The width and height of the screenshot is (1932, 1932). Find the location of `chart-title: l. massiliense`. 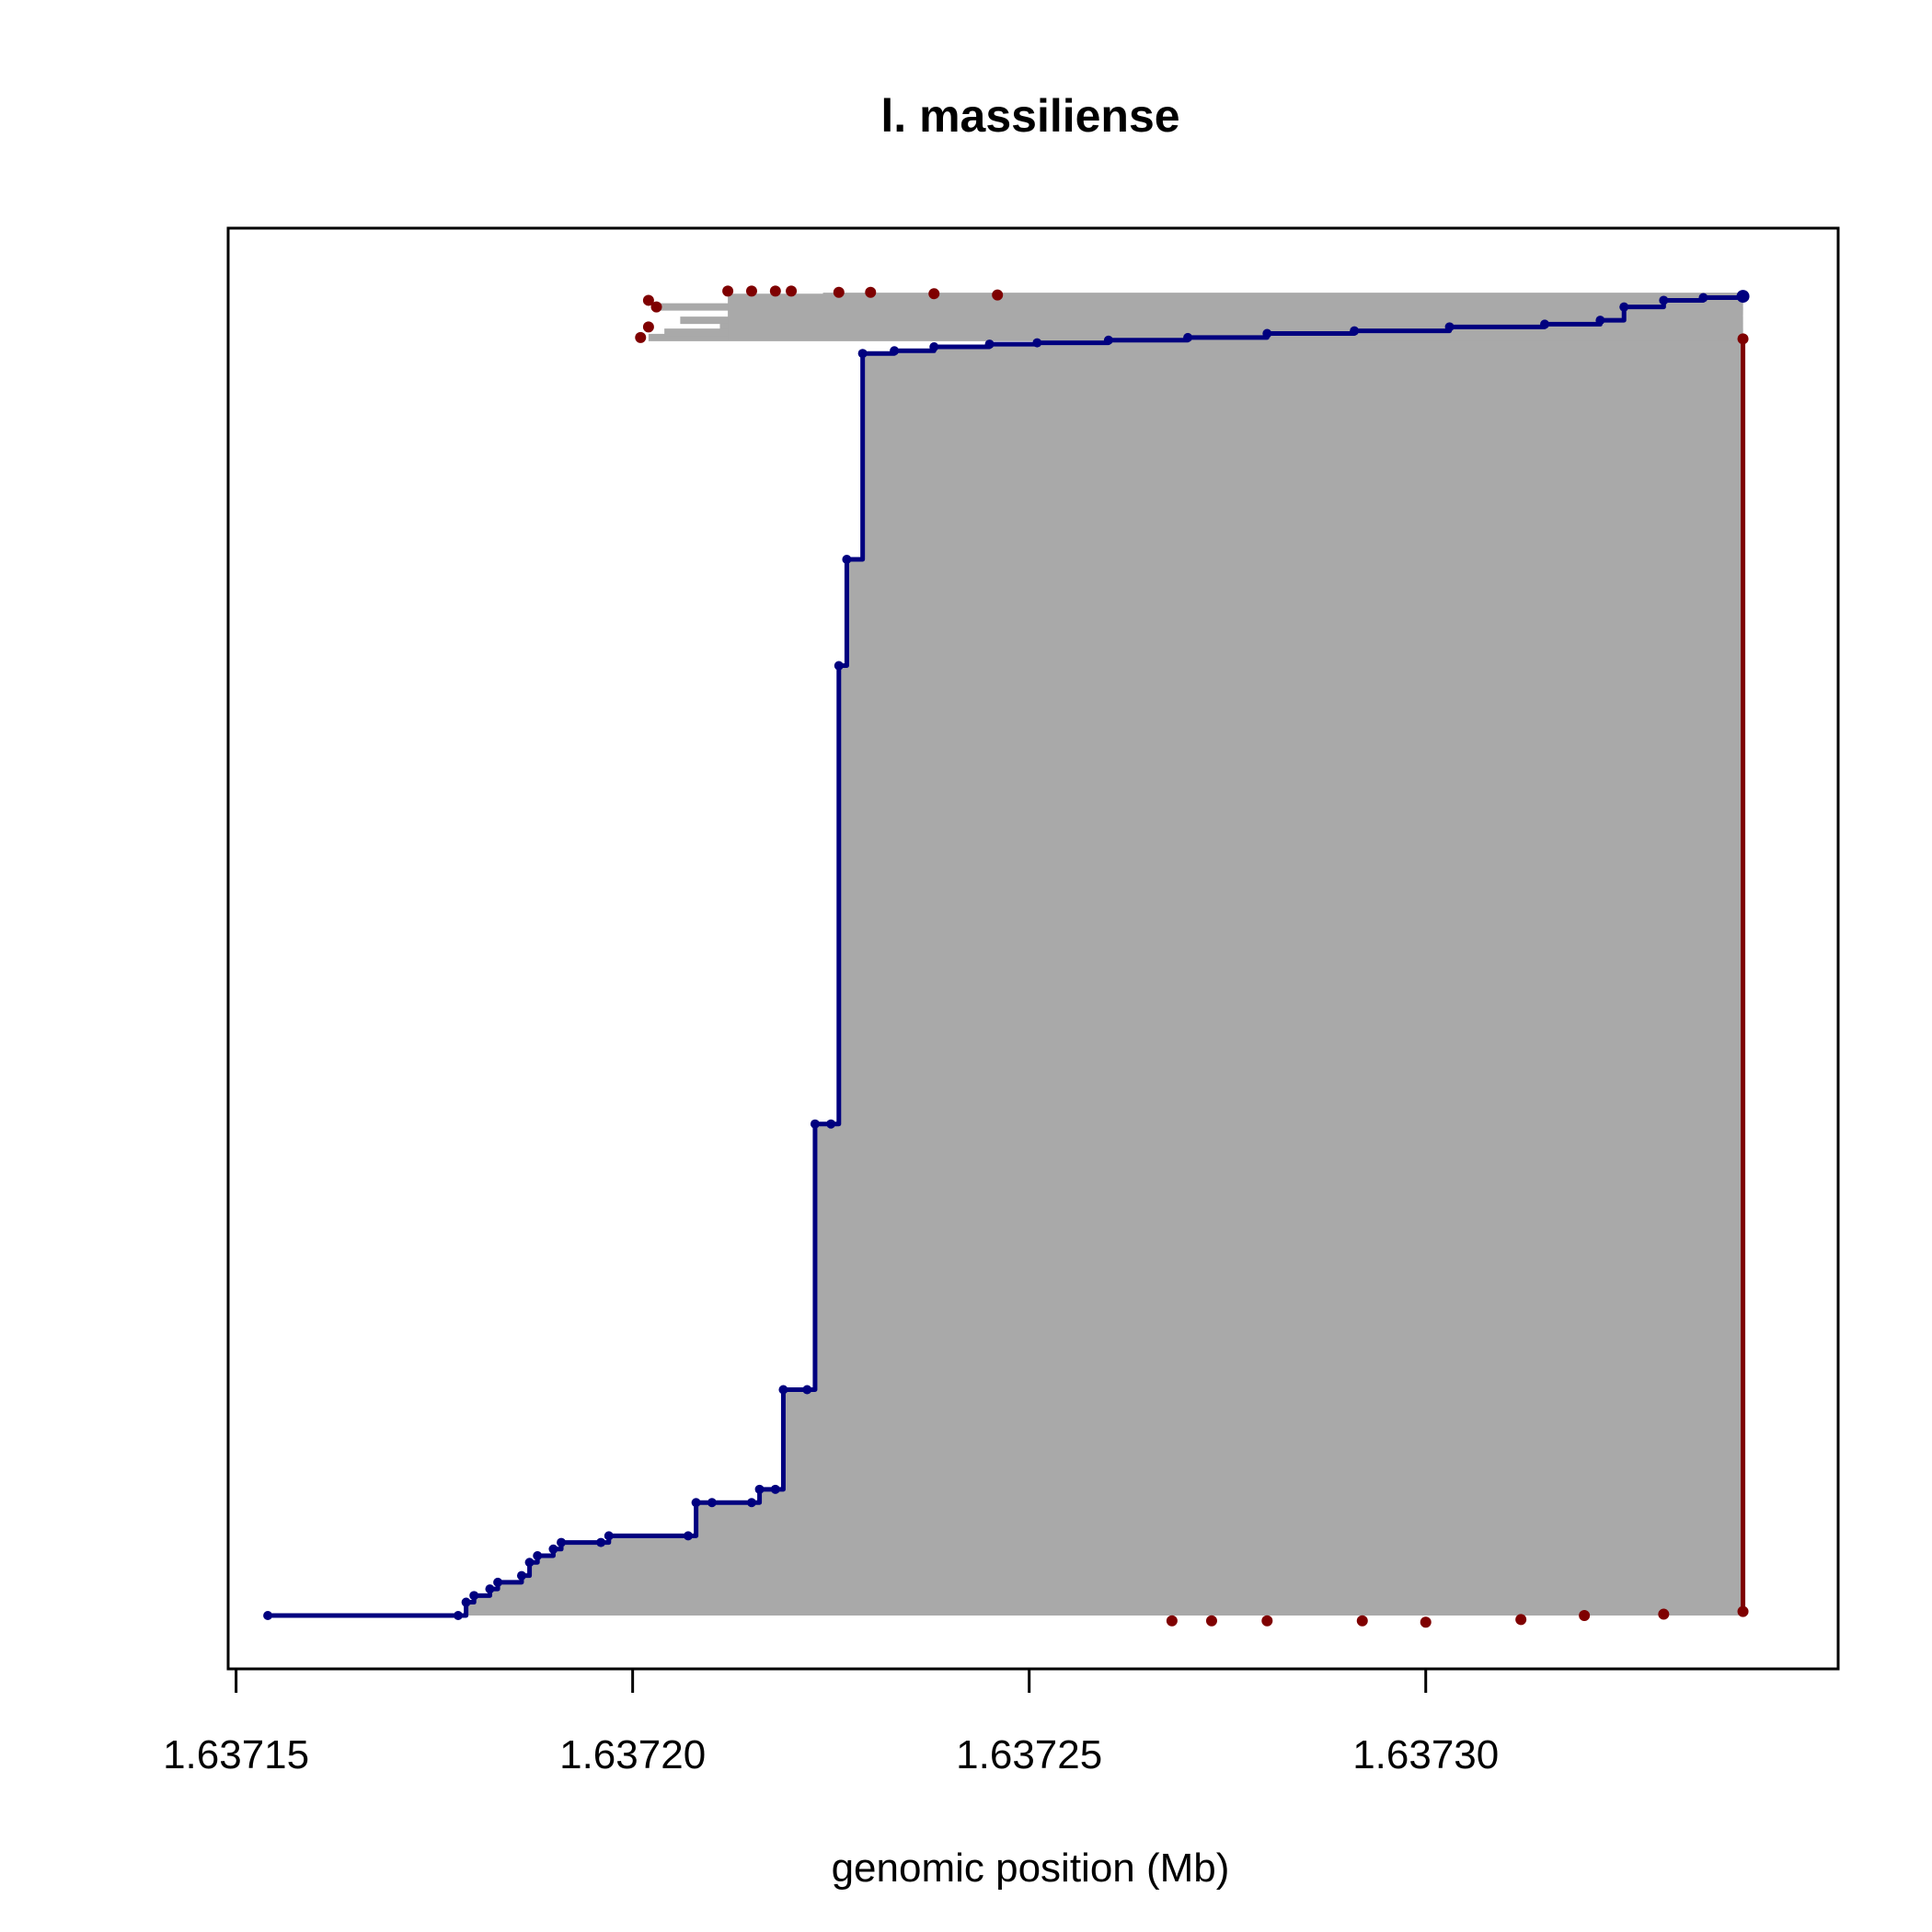

chart-title: l. massiliense is located at coordinates (1029, 116).